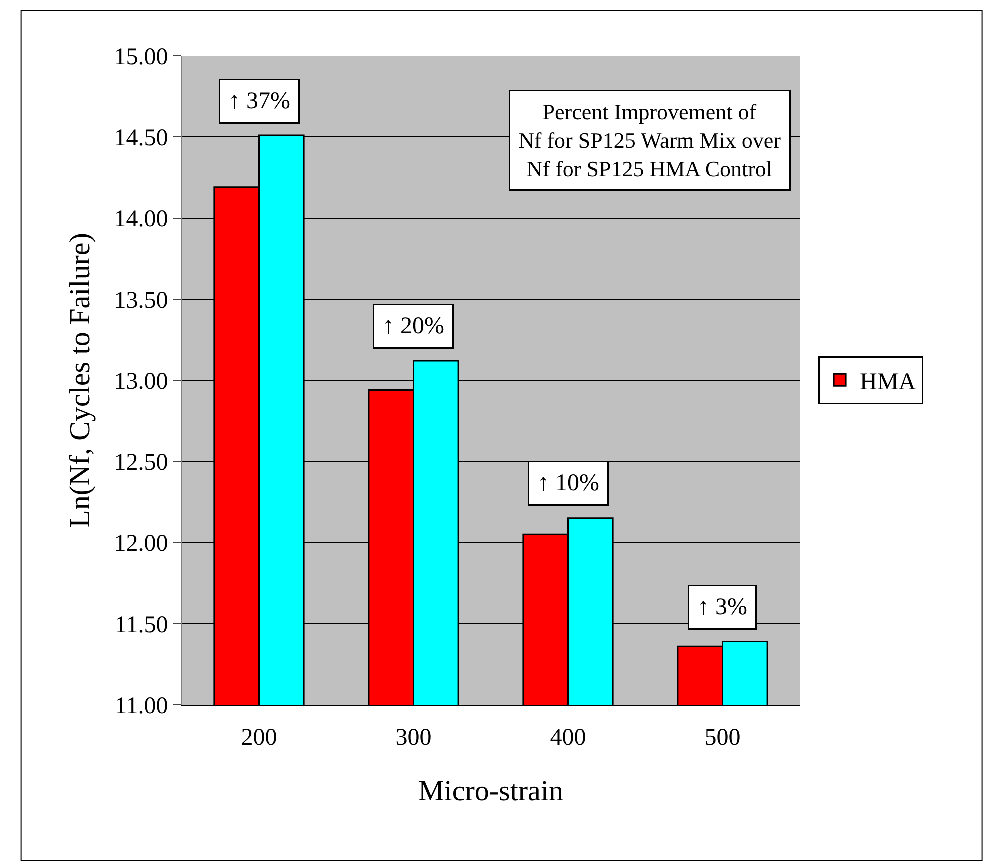 This screenshot has width=990, height=863. What do you see at coordinates (141, 544) in the screenshot?
I see `y-tick-label: 12.00` at bounding box center [141, 544].